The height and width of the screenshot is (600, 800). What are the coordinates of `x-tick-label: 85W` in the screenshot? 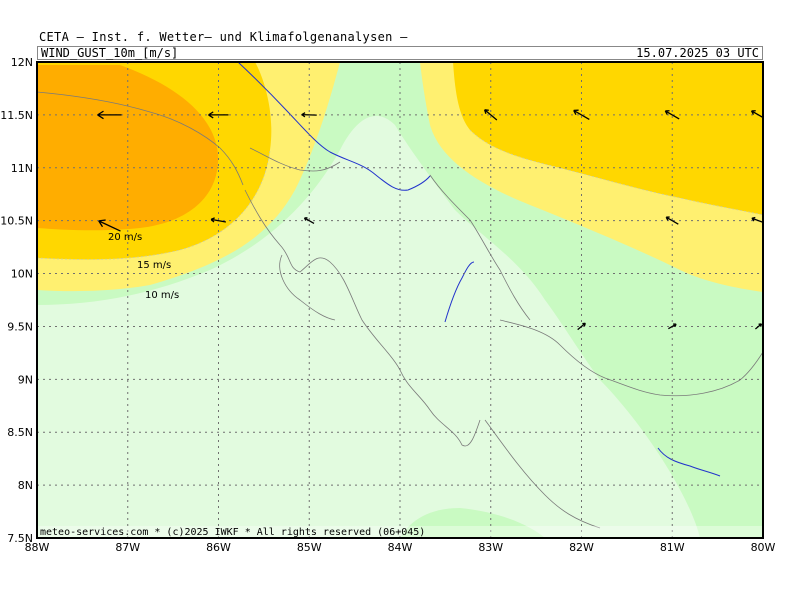 It's located at (309, 547).